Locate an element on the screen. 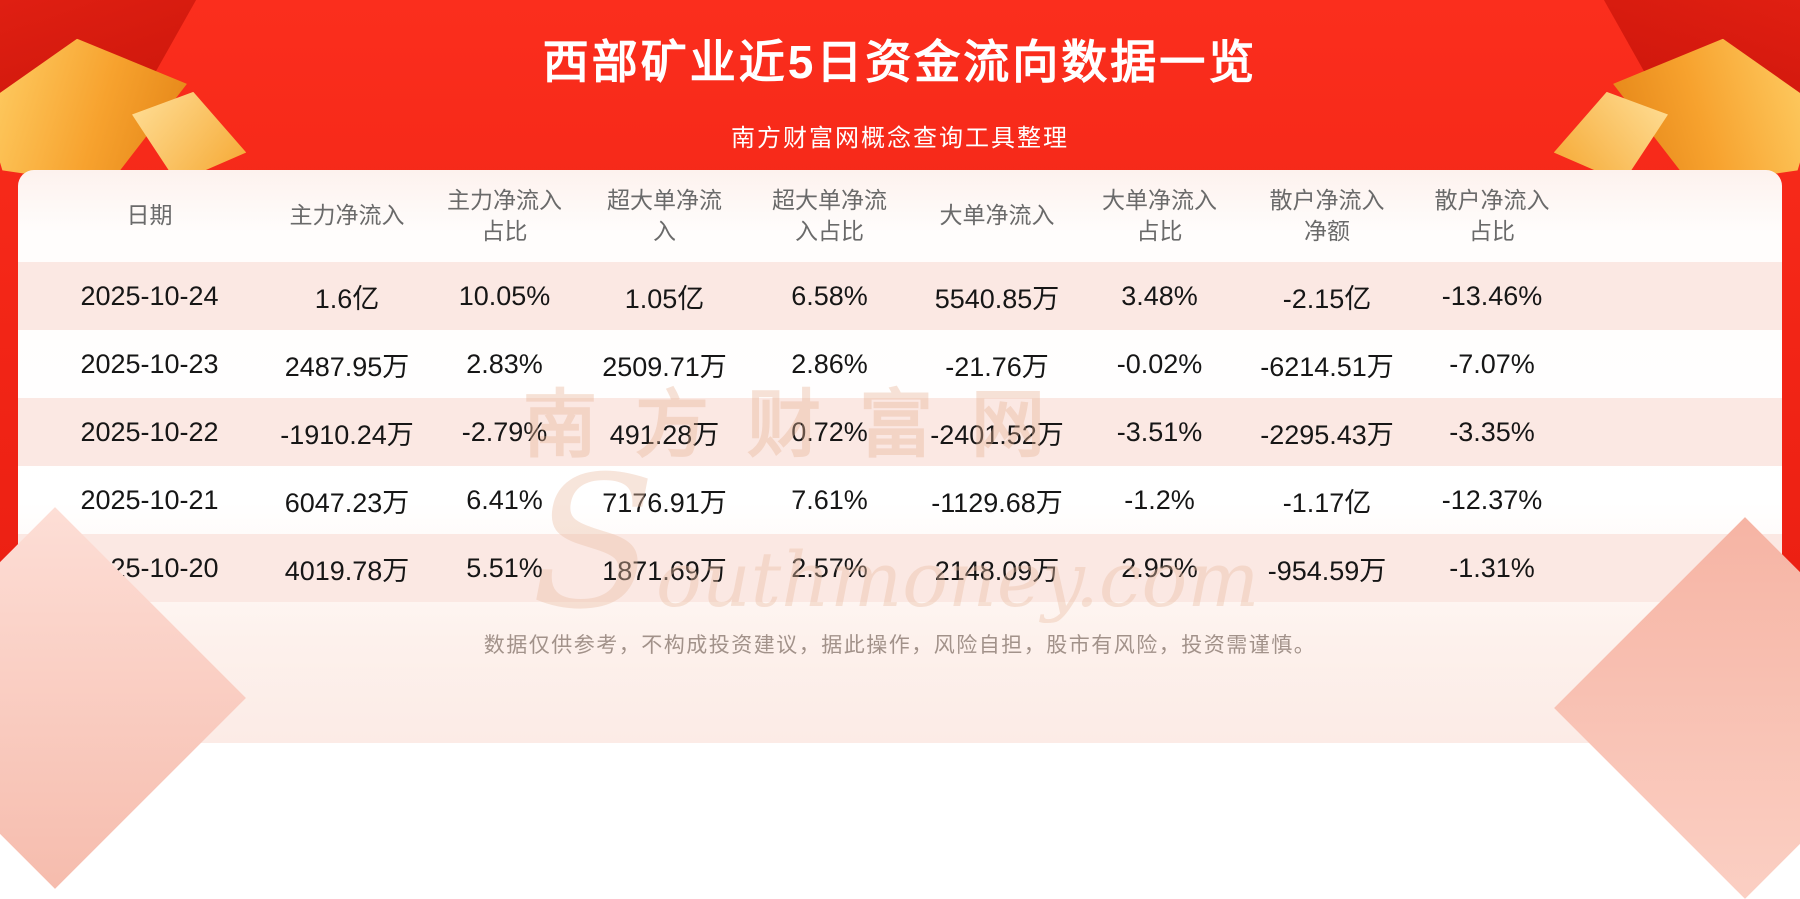  table-cell: -2401.52万 is located at coordinates (997, 434).